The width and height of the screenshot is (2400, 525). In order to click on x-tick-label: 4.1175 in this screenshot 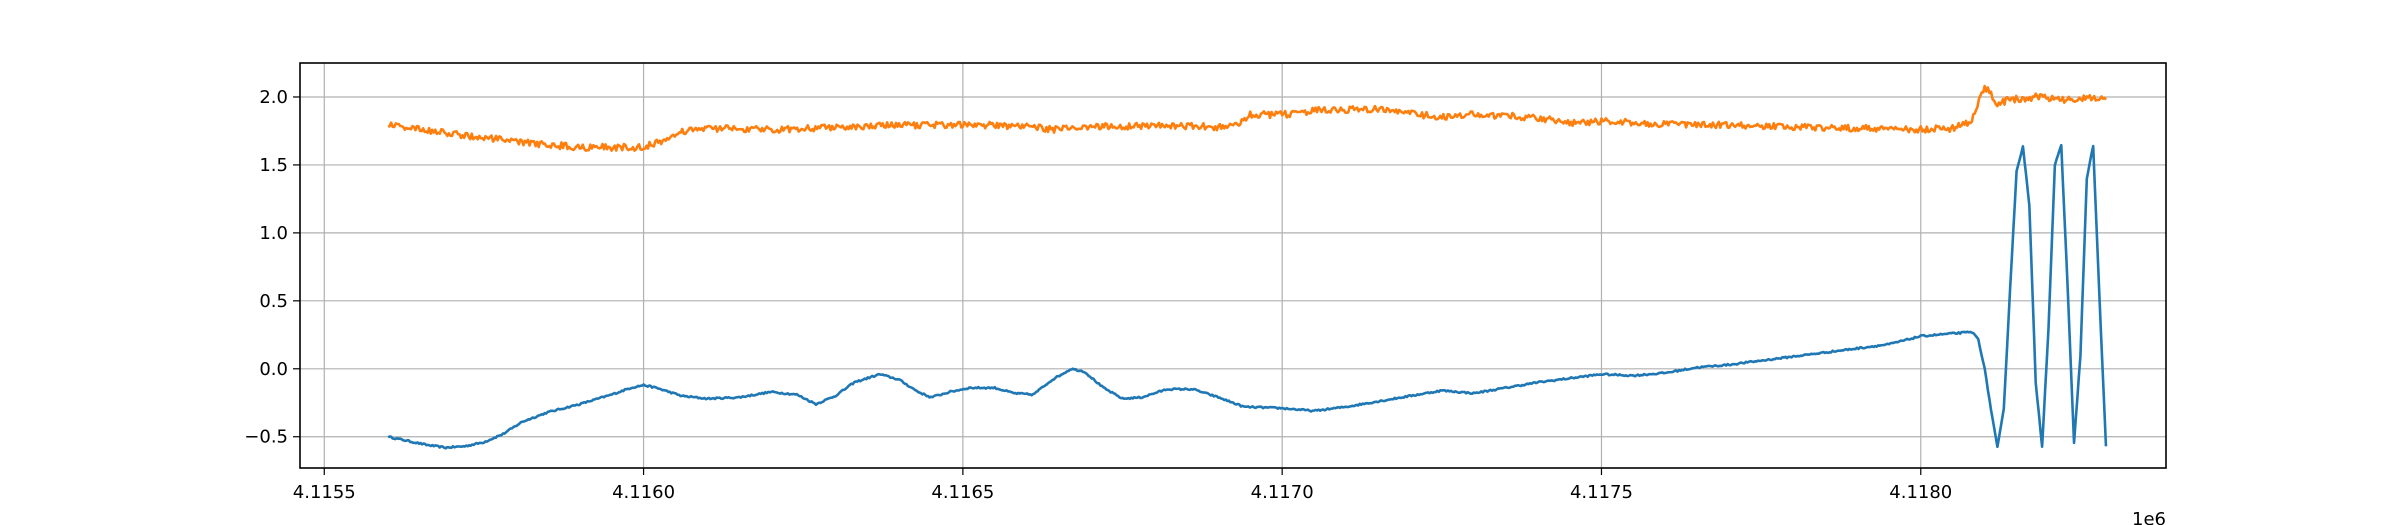, I will do `click(1601, 492)`.